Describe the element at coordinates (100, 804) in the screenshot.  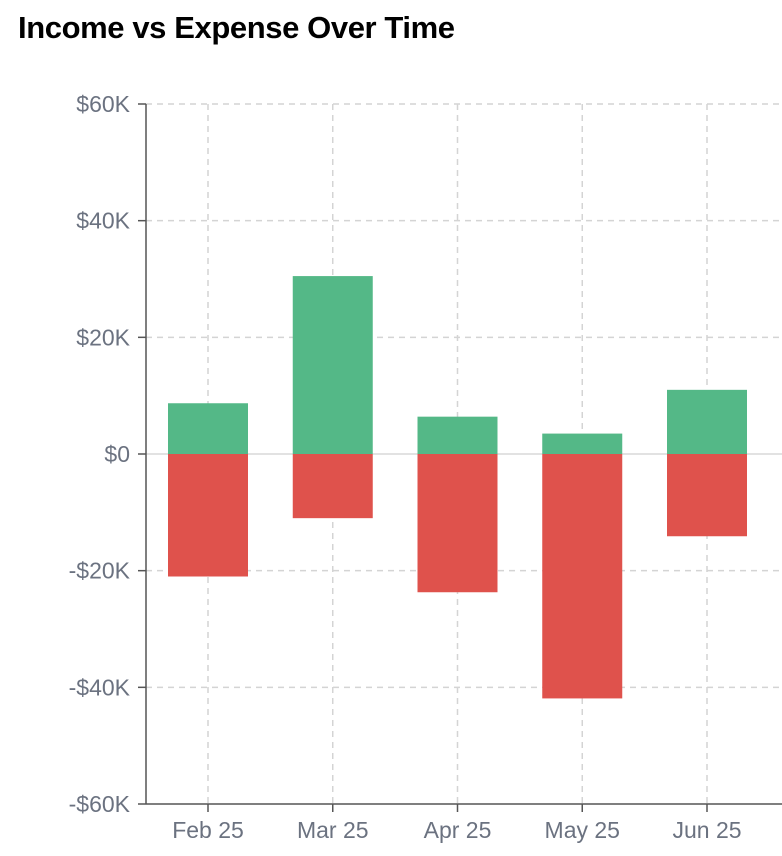
I see `y-tick-label: -$60K` at that location.